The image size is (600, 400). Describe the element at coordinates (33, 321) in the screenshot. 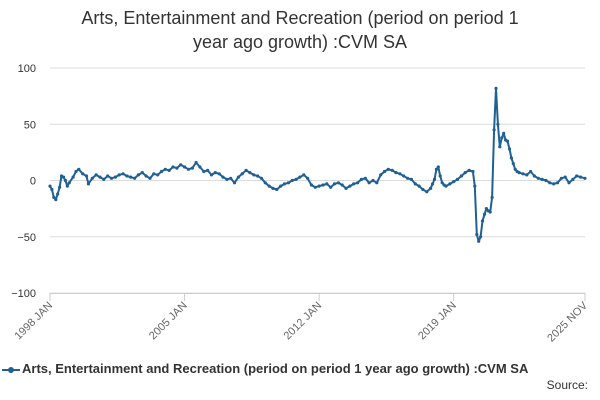

I see `x-tick-label: 1998 JAN` at that location.